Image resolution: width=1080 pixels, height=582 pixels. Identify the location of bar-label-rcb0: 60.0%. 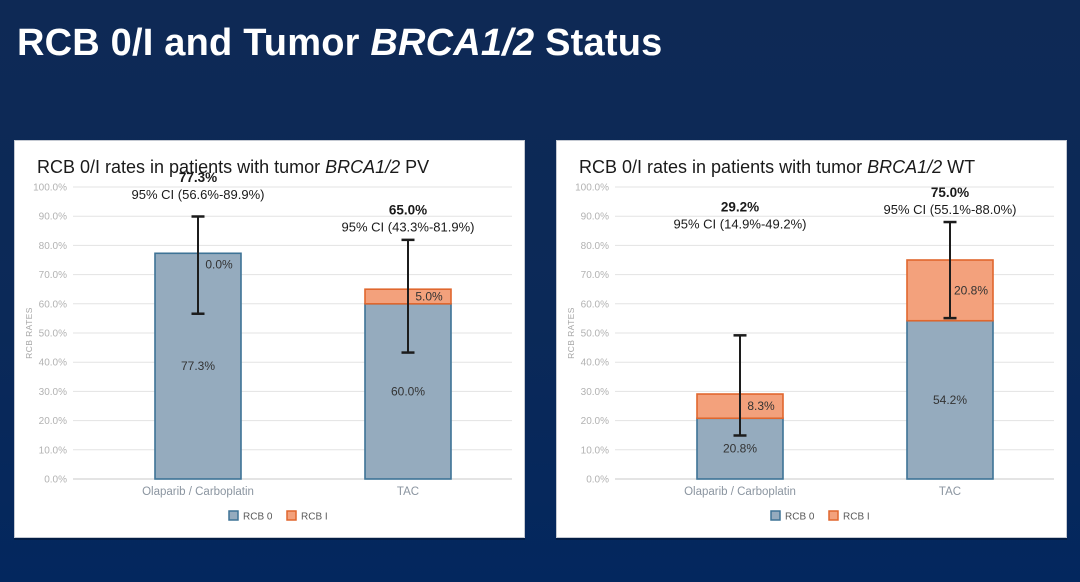
(408, 391).